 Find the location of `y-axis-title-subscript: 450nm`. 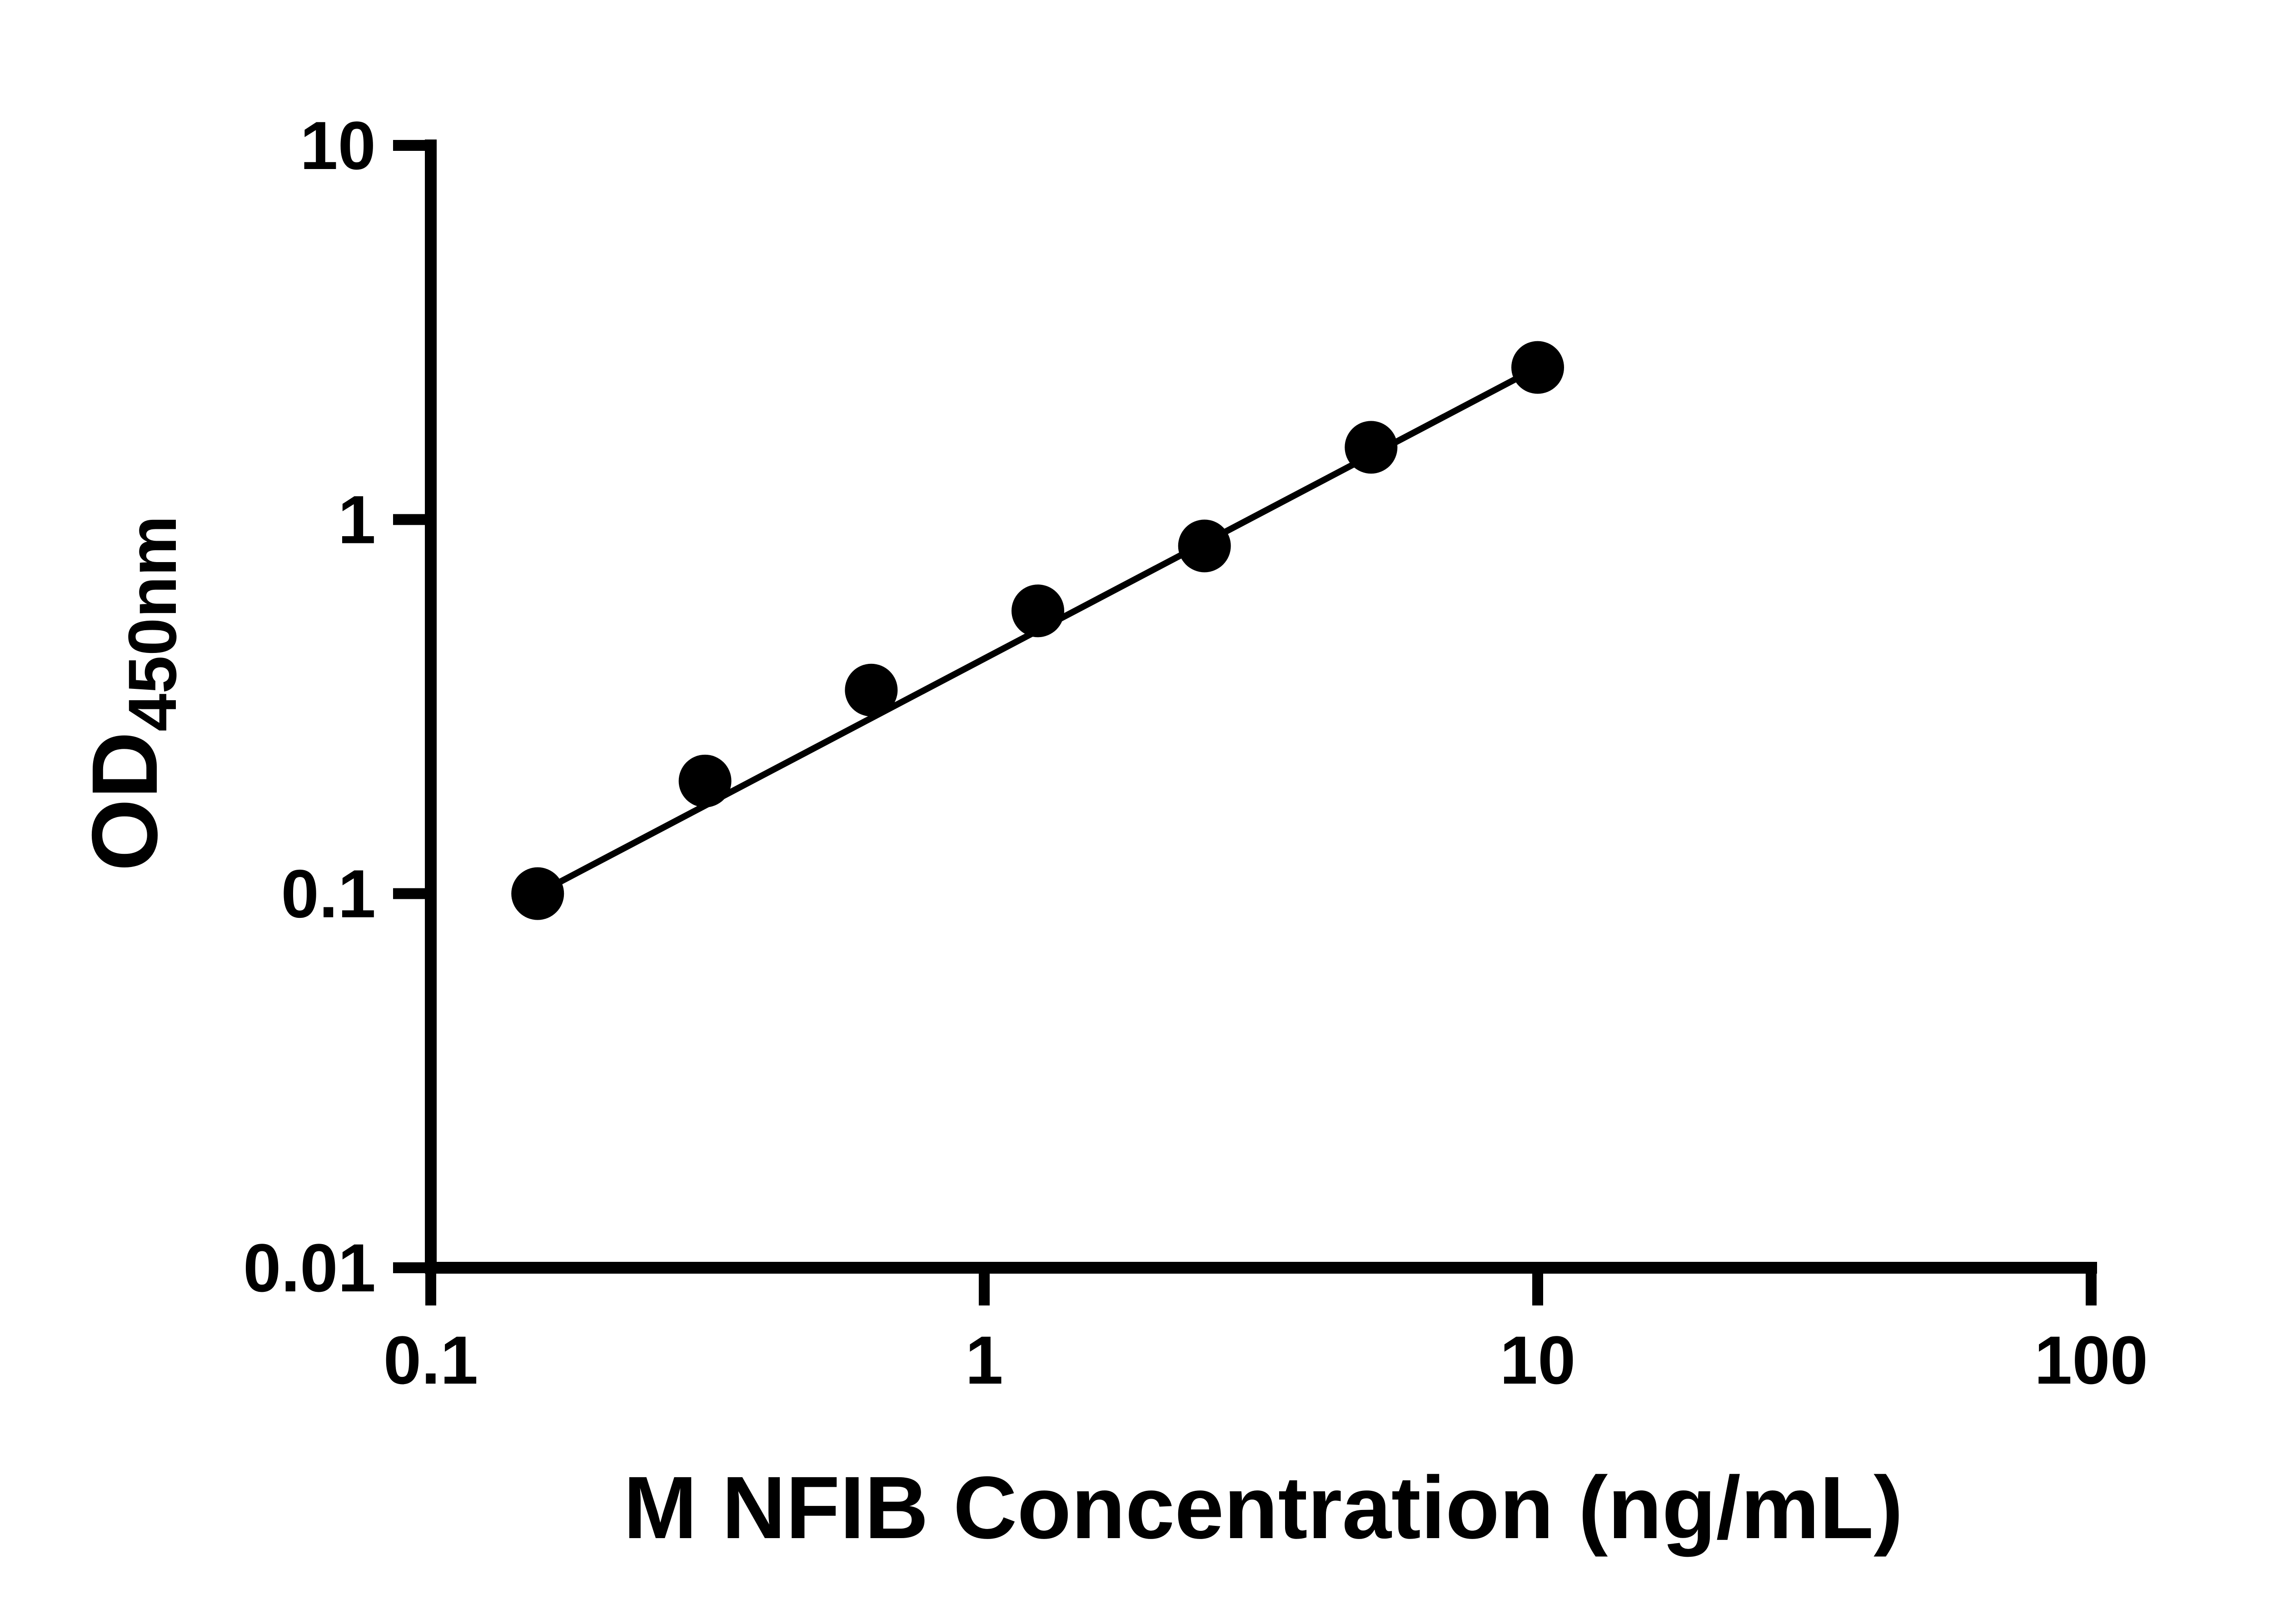

y-axis-title-subscript: 450nm is located at coordinates (152, 624).